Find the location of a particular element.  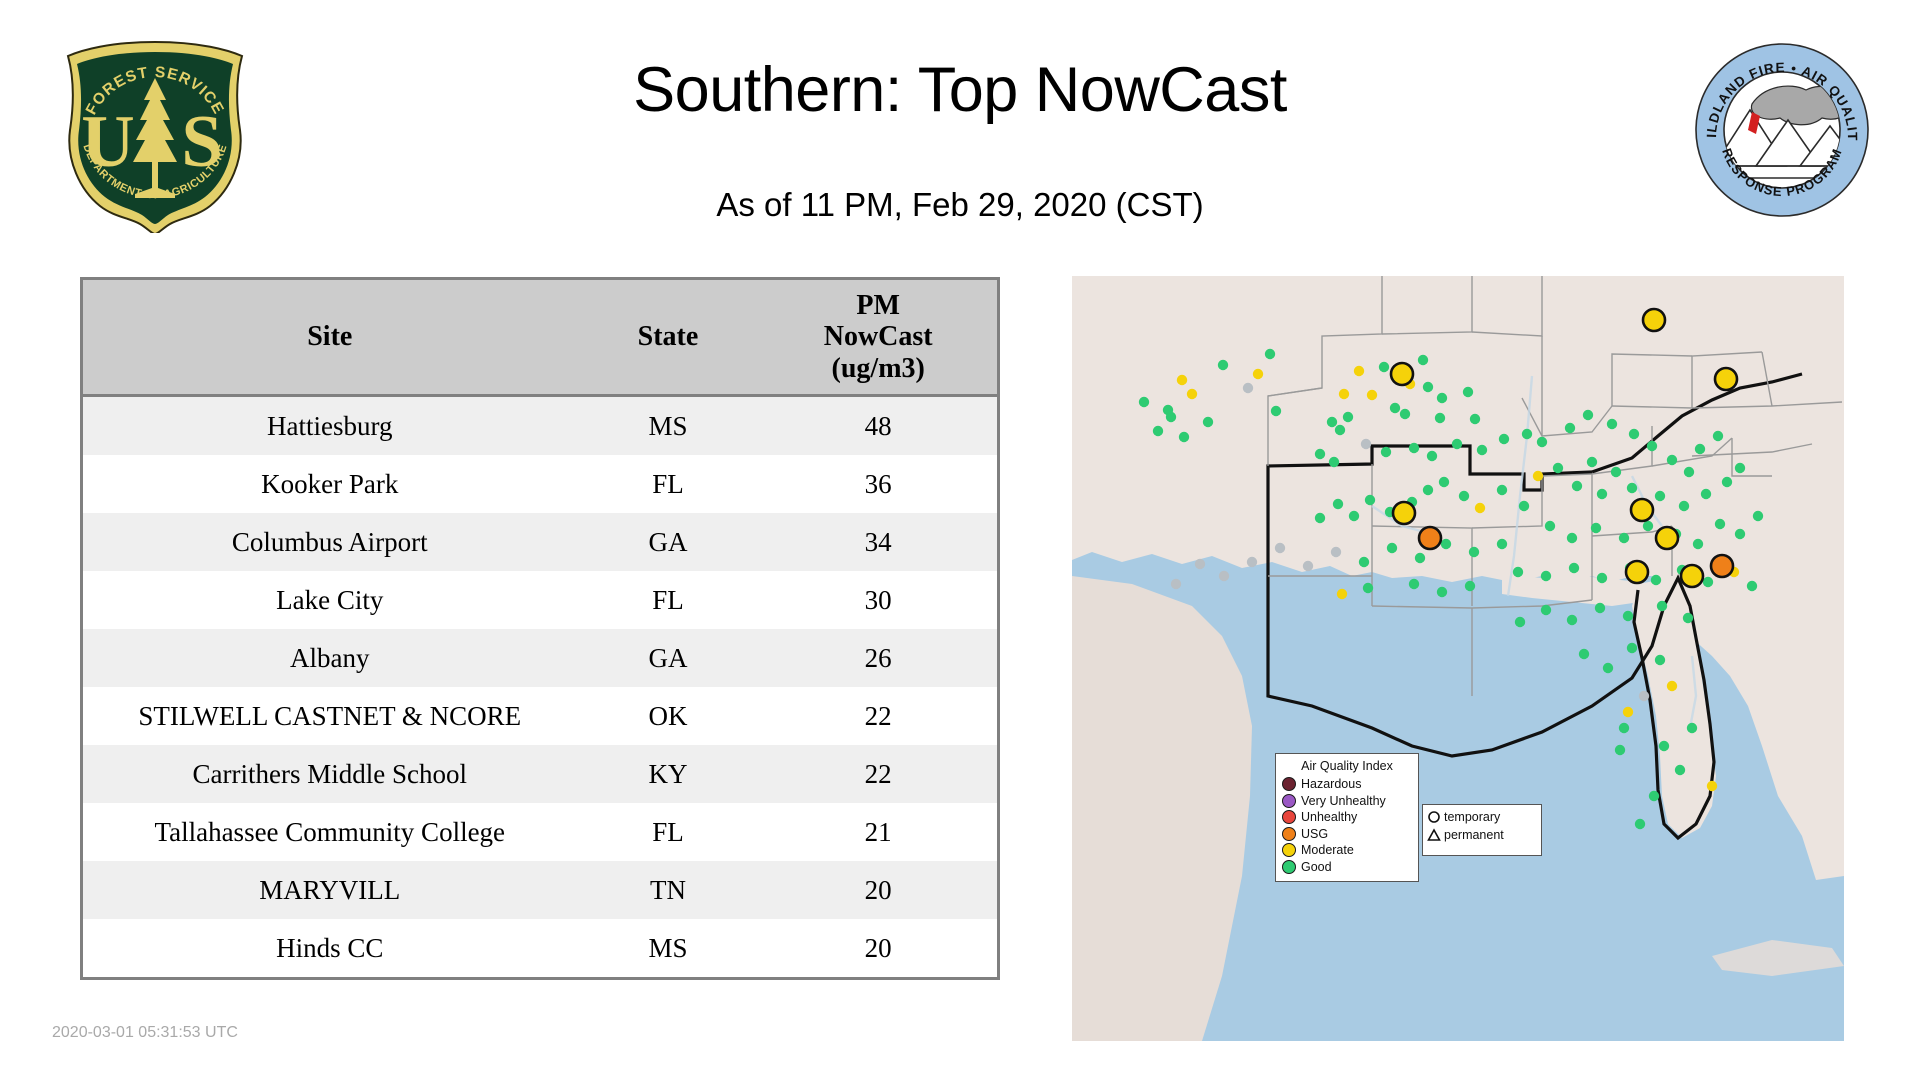

top-site-marker: Carrithers Middle School is located at coordinates (1654, 320).